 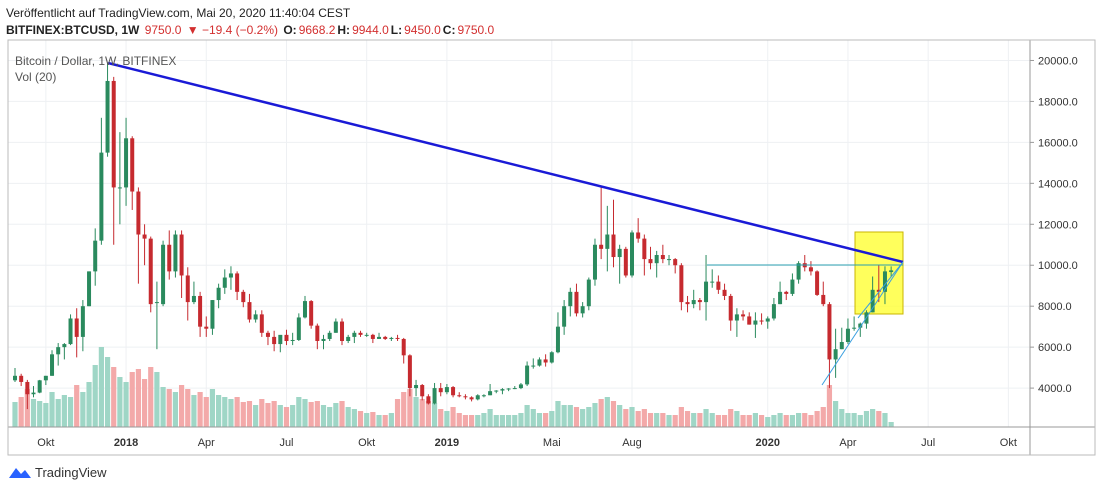 I want to click on logo, so click(x=20, y=473).